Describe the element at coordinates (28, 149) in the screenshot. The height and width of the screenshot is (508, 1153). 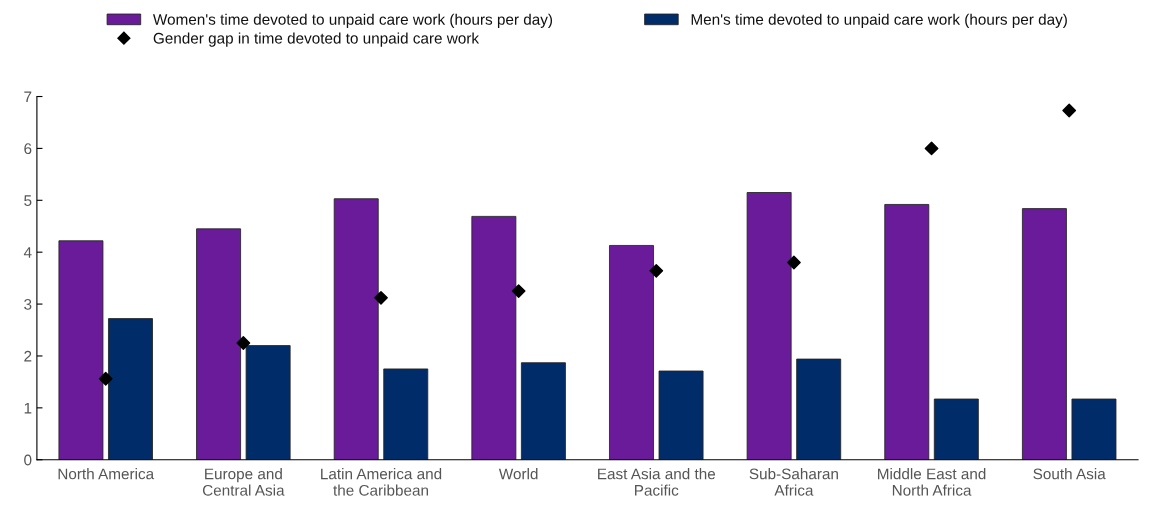
I see `y-tick-label: 6` at that location.